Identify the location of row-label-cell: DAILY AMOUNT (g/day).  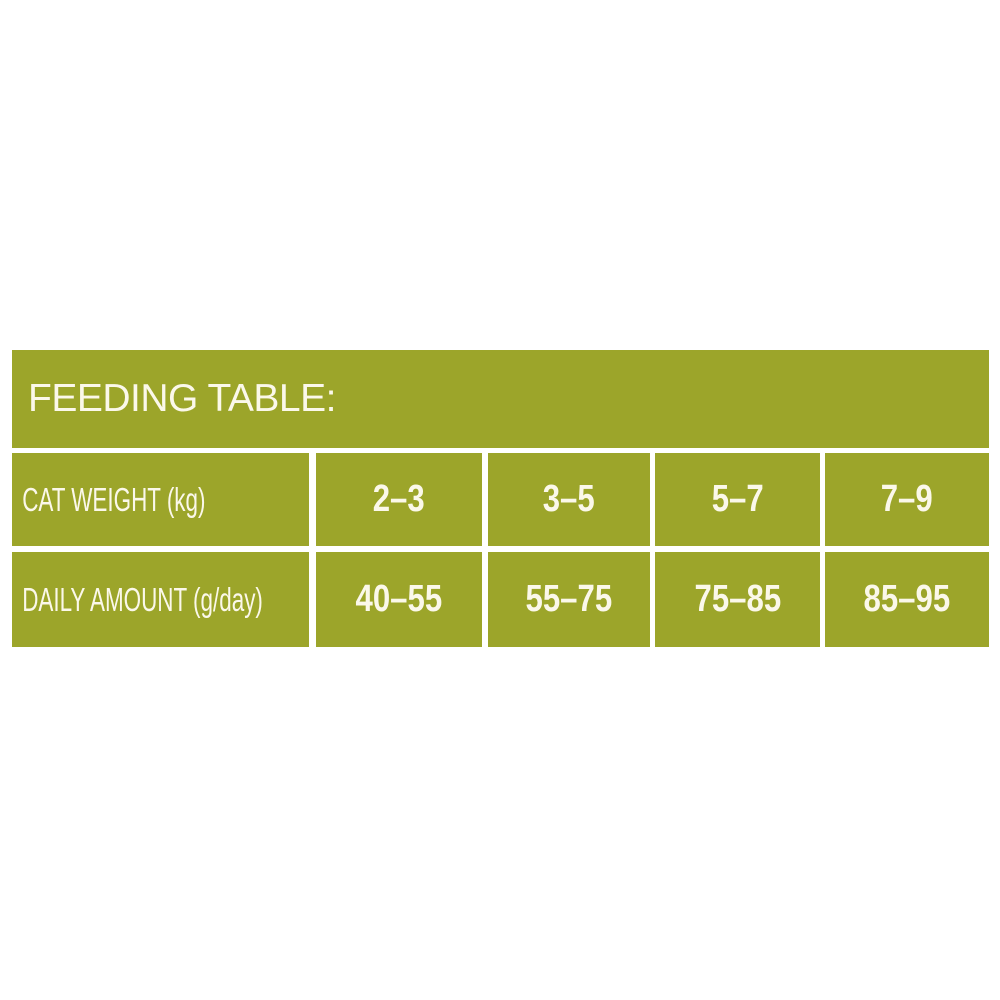
(160, 599).